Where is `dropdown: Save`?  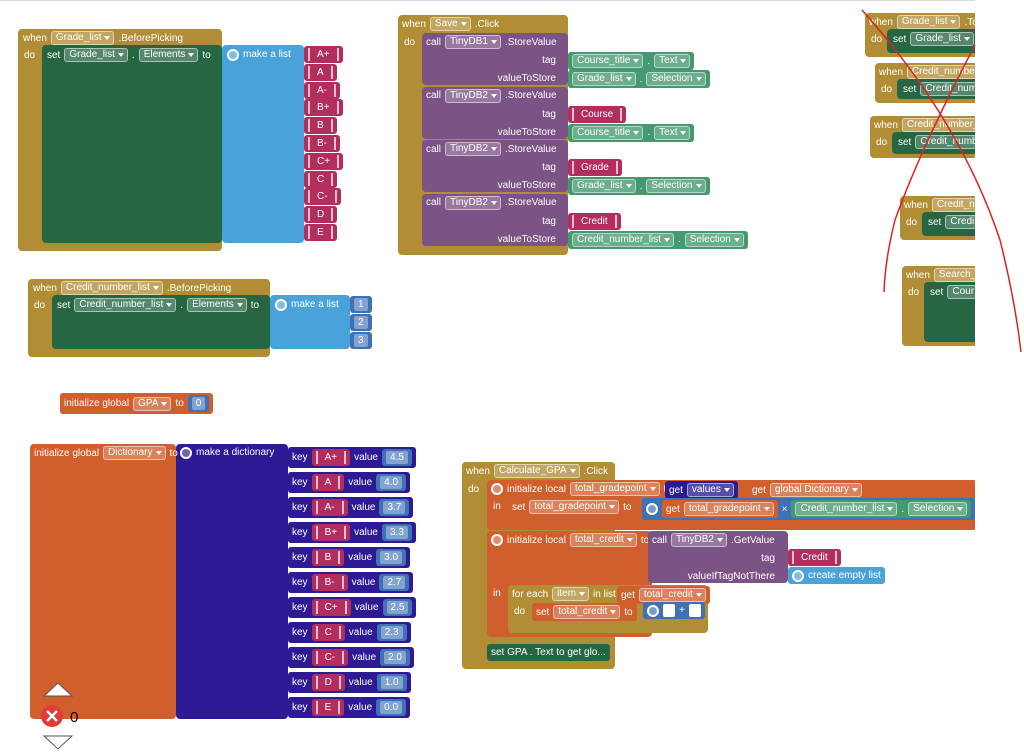 dropdown: Save is located at coordinates (450, 24).